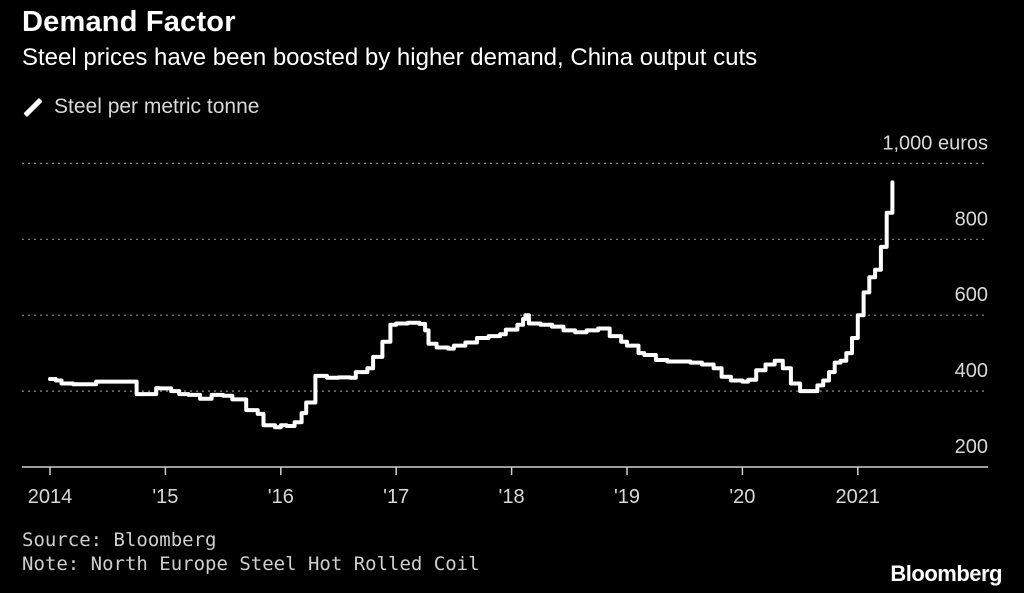 The width and height of the screenshot is (1024, 593). I want to click on legend: Steel per metric tonne, so click(140, 107).